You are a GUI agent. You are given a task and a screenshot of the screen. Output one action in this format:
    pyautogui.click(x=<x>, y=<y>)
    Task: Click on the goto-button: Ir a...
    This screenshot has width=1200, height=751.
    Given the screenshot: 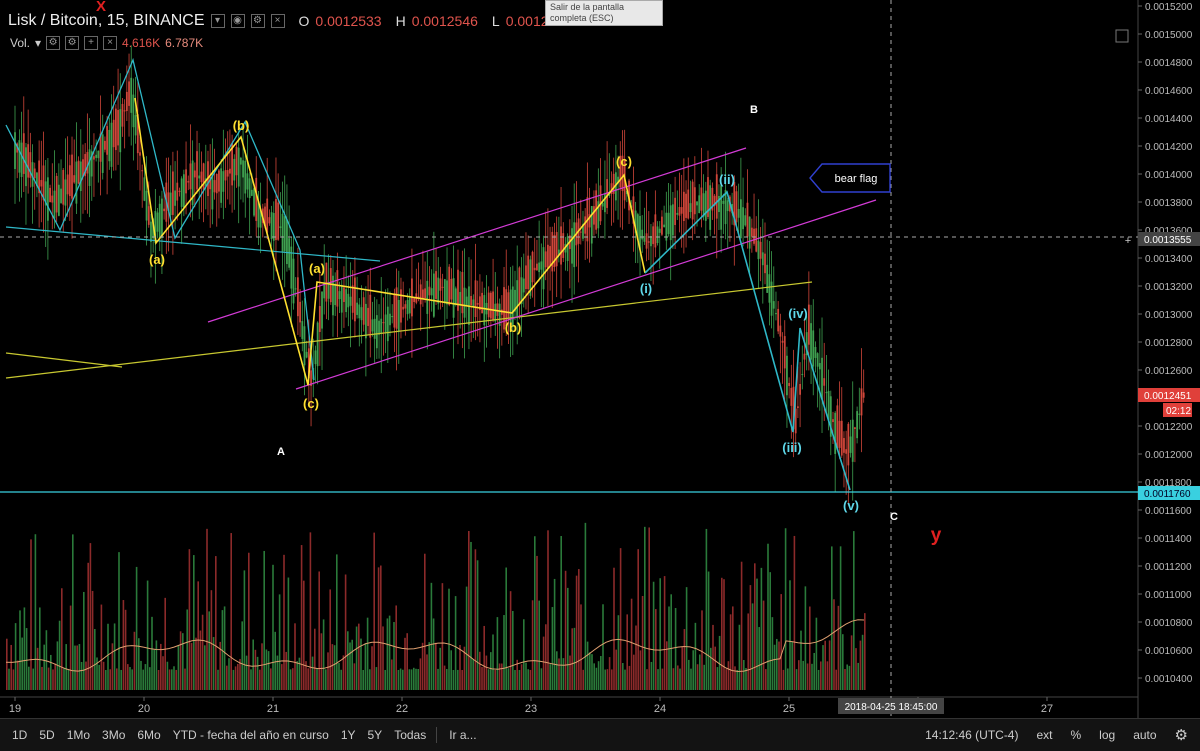 What is the action you would take?
    pyautogui.click(x=463, y=735)
    